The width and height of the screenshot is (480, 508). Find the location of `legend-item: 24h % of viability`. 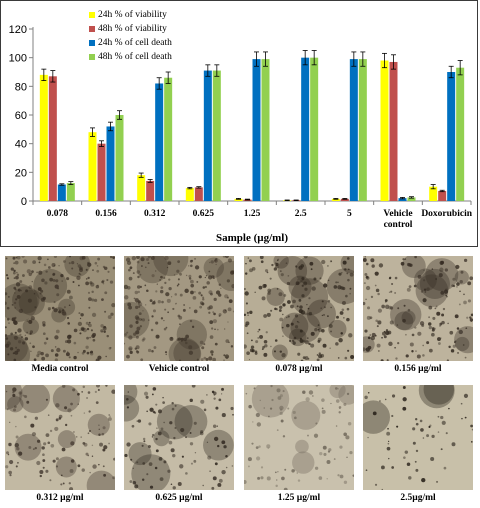

legend-item: 24h % of viability is located at coordinates (128, 15).